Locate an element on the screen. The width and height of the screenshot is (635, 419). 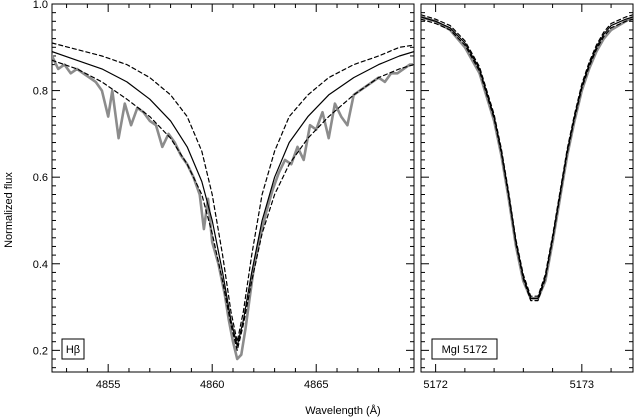
panel-h-beta-tag-label: Hβ is located at coordinates (73, 350).